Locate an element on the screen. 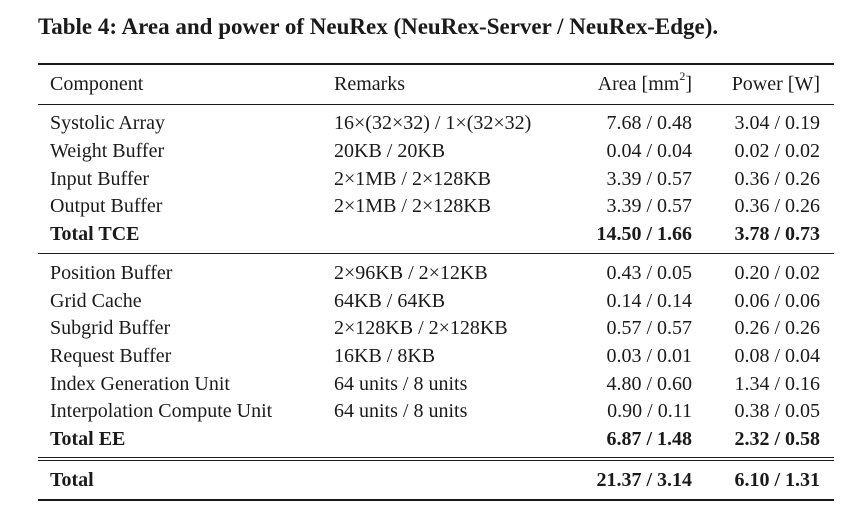 The image size is (868, 521). cell-power: 0.02 / 0.02 is located at coordinates (777, 151).